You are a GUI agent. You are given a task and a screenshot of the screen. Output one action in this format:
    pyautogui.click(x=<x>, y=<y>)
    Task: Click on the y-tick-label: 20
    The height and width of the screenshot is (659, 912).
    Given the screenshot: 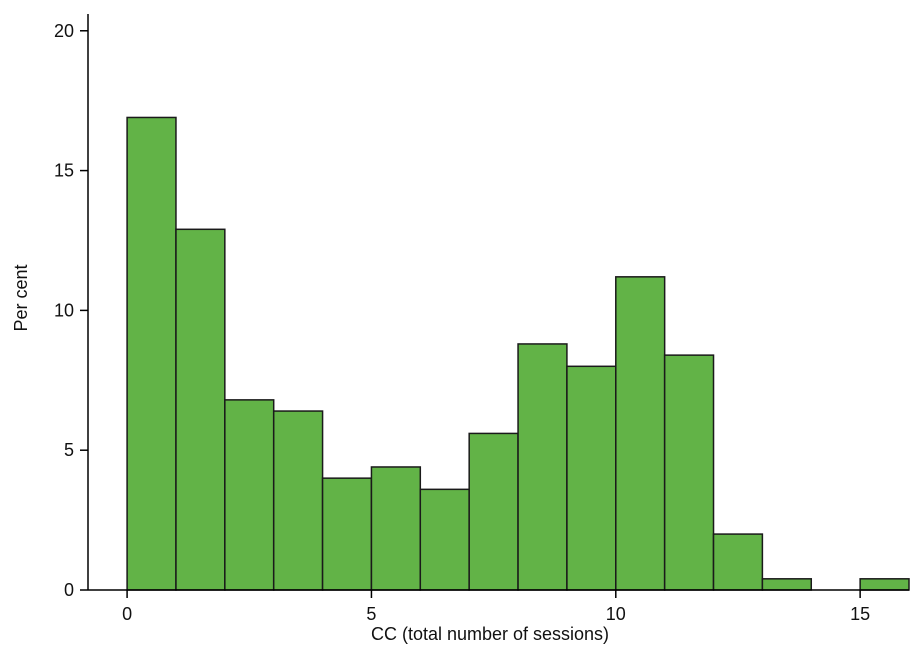 What is the action you would take?
    pyautogui.click(x=64, y=31)
    